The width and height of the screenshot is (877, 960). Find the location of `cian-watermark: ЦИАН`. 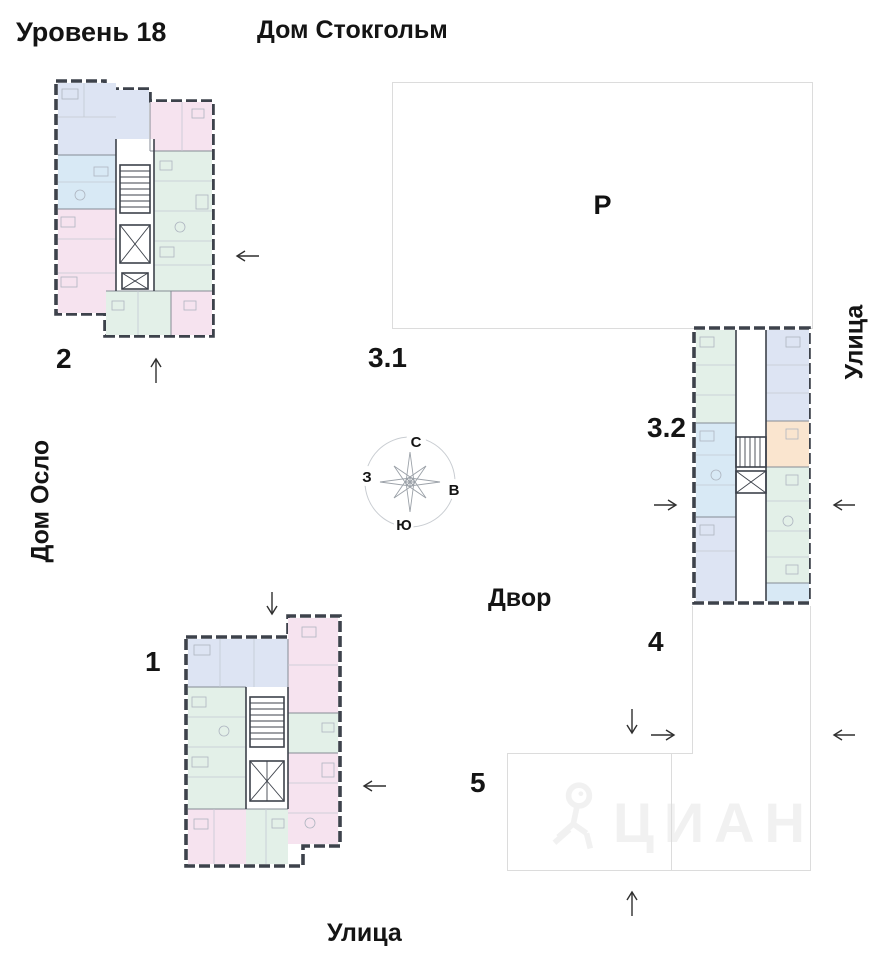

cian-watermark: ЦИАН is located at coordinates (680, 822).